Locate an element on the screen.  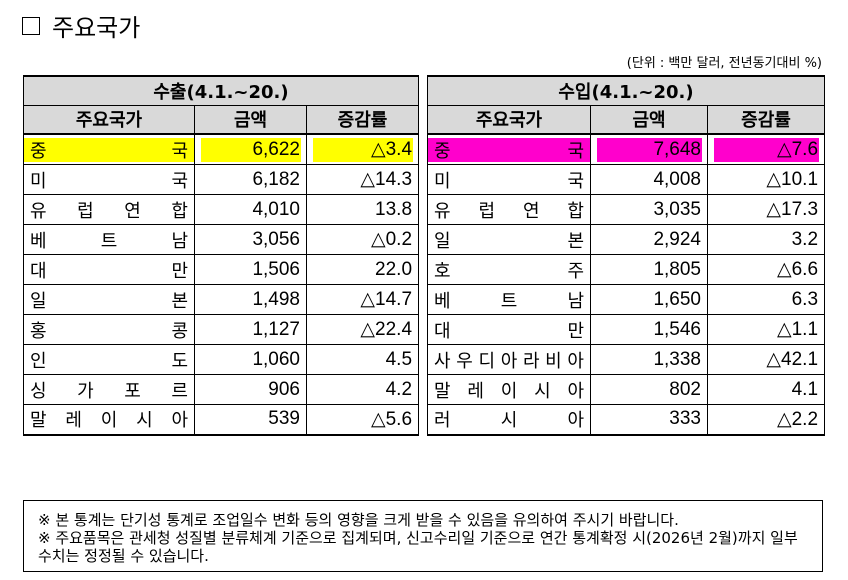
export-table-row: 베 트 남 3,056 △0.2 is located at coordinates (221, 239).